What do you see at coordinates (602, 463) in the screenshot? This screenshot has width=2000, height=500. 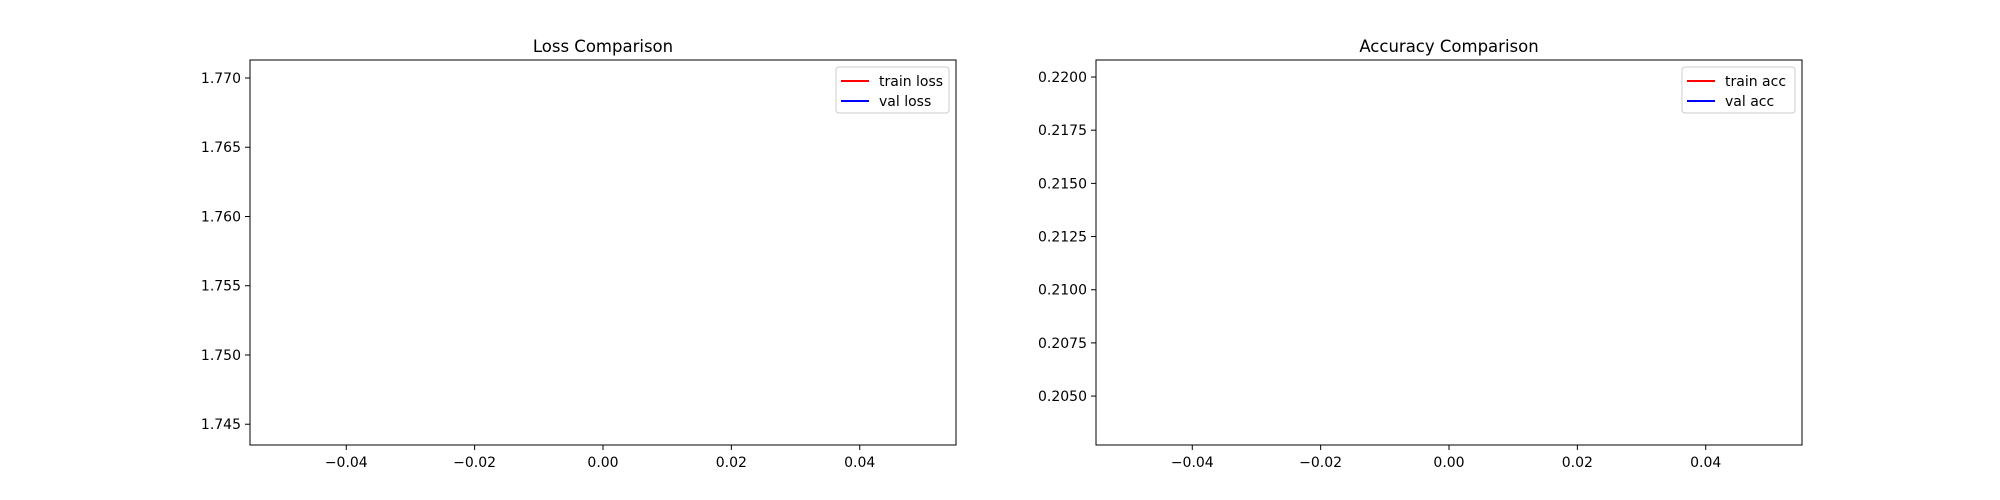 I see `loss-x-tick-label: 0.00` at bounding box center [602, 463].